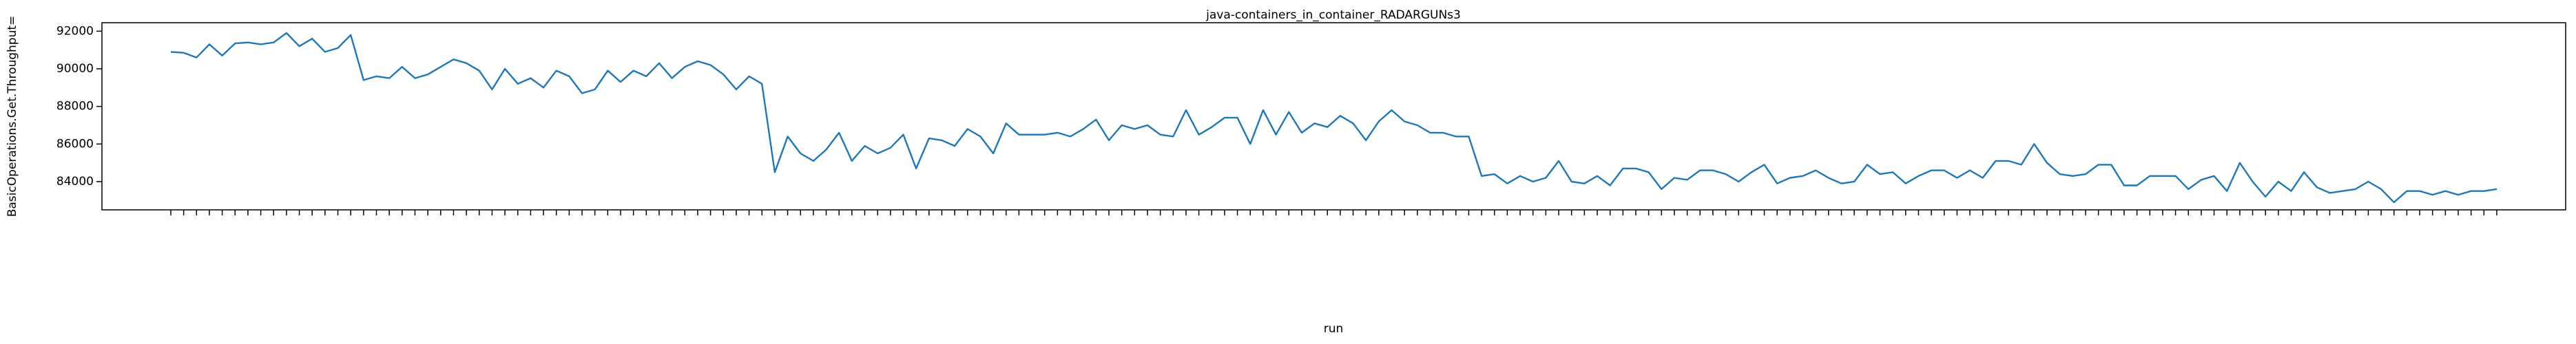 This screenshot has width=2576, height=344. I want to click on y-tick-label: 92000, so click(75, 31).